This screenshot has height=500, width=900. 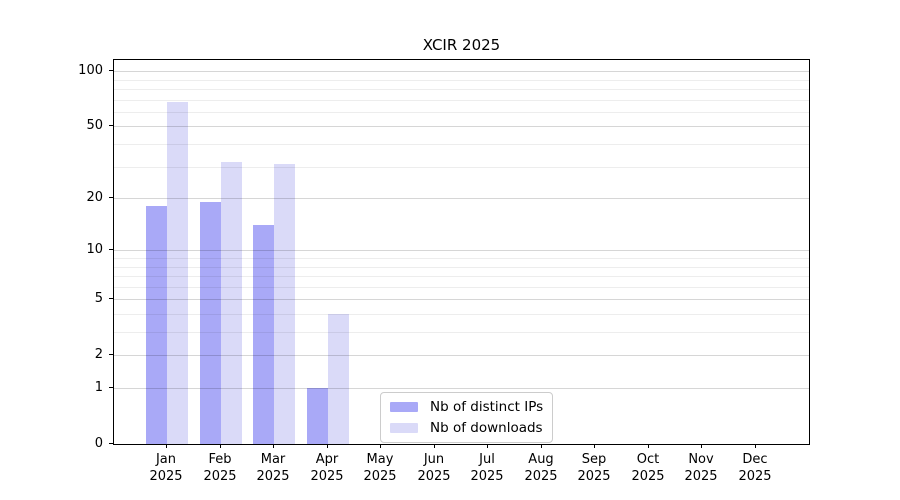 I want to click on legend: Nb of distinct IPs Nb of downloads, so click(x=467, y=417).